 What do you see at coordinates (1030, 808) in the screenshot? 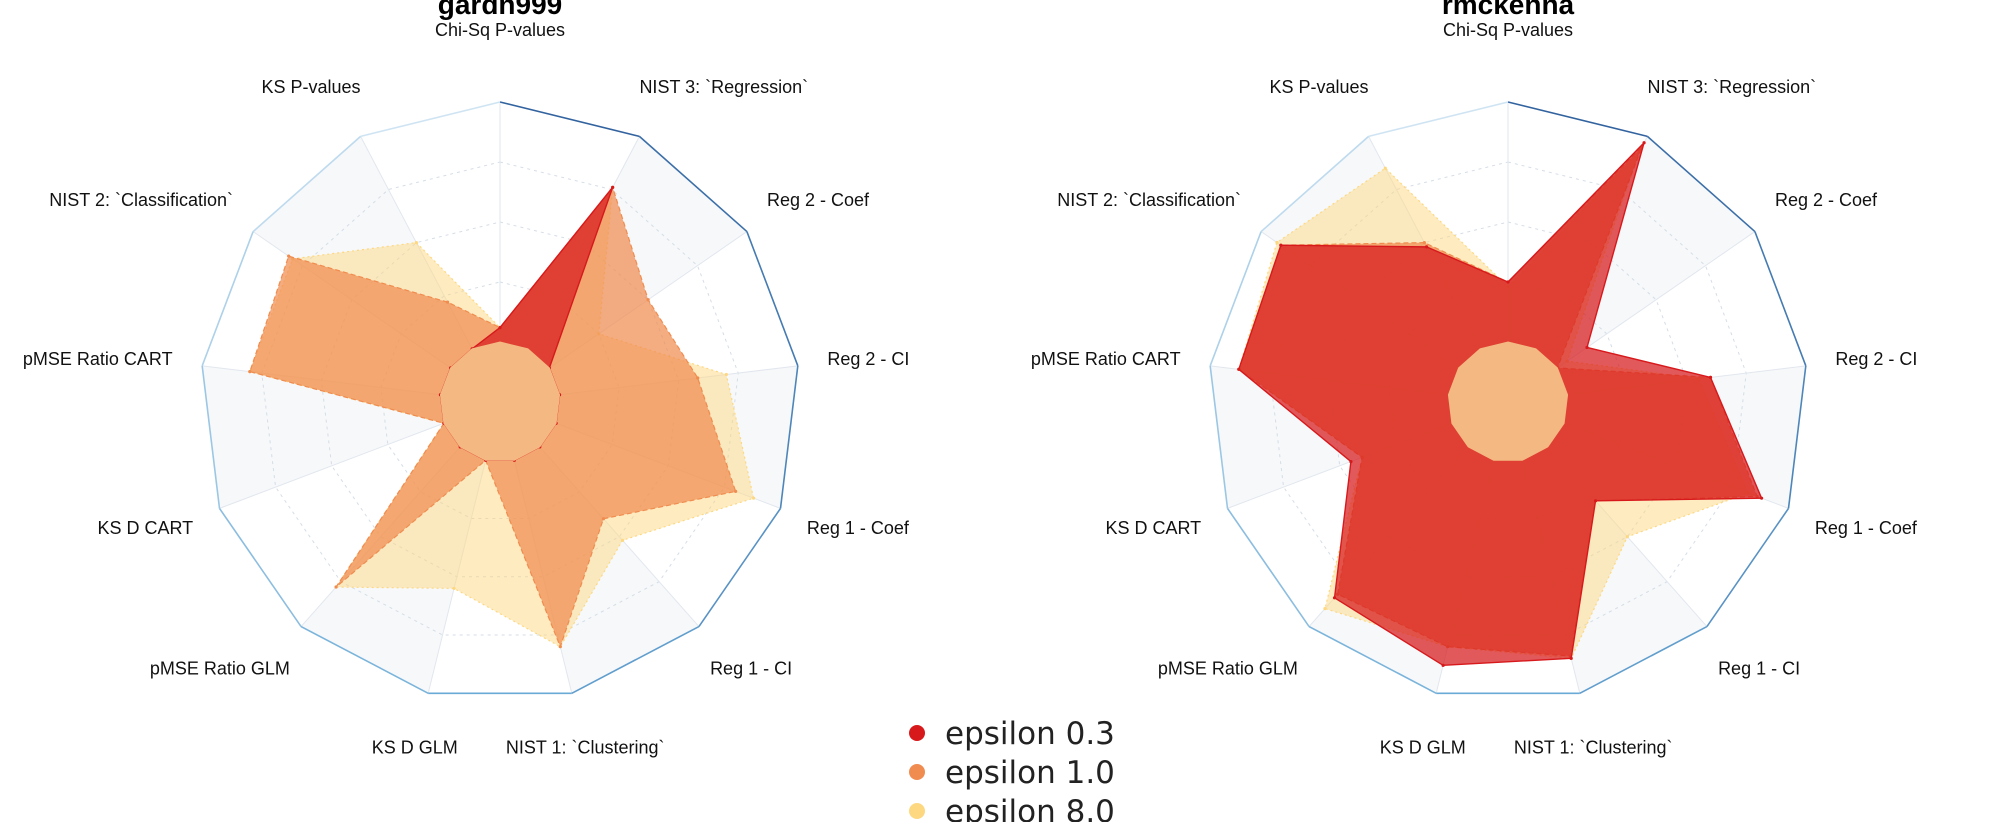
I see `legend-label: epsilon 8.0` at bounding box center [1030, 808].